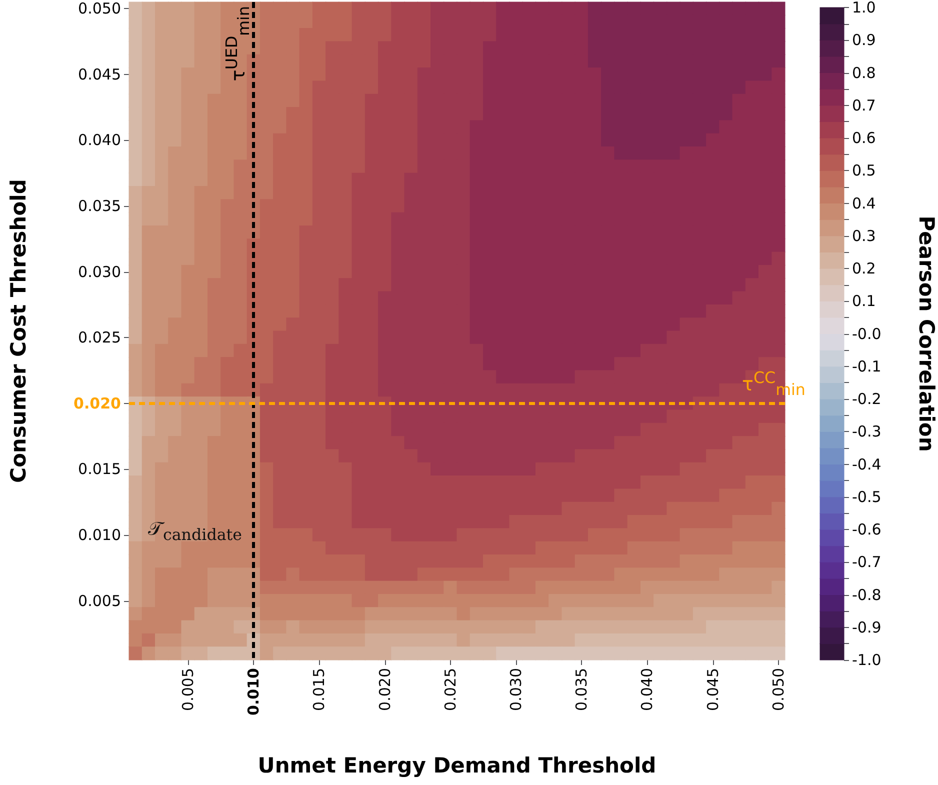 The height and width of the screenshot is (785, 938). I want to click on y-tick-label: 0.045, so click(99, 74).